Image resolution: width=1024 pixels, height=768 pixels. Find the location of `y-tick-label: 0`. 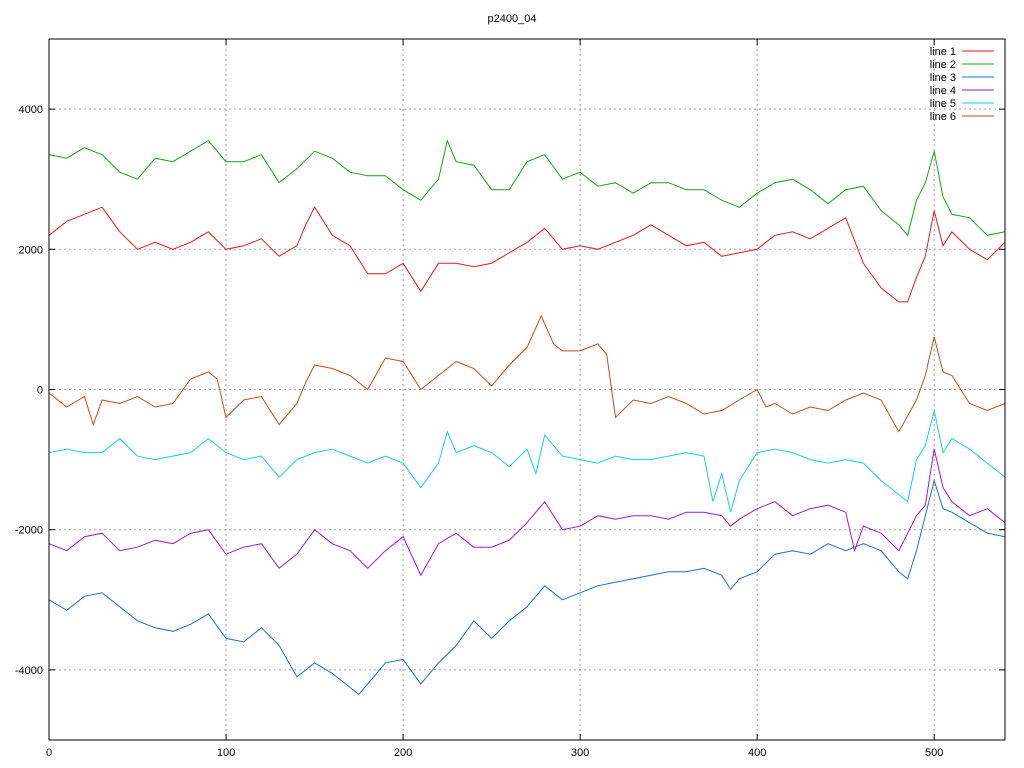

y-tick-label: 0 is located at coordinates (40, 391).